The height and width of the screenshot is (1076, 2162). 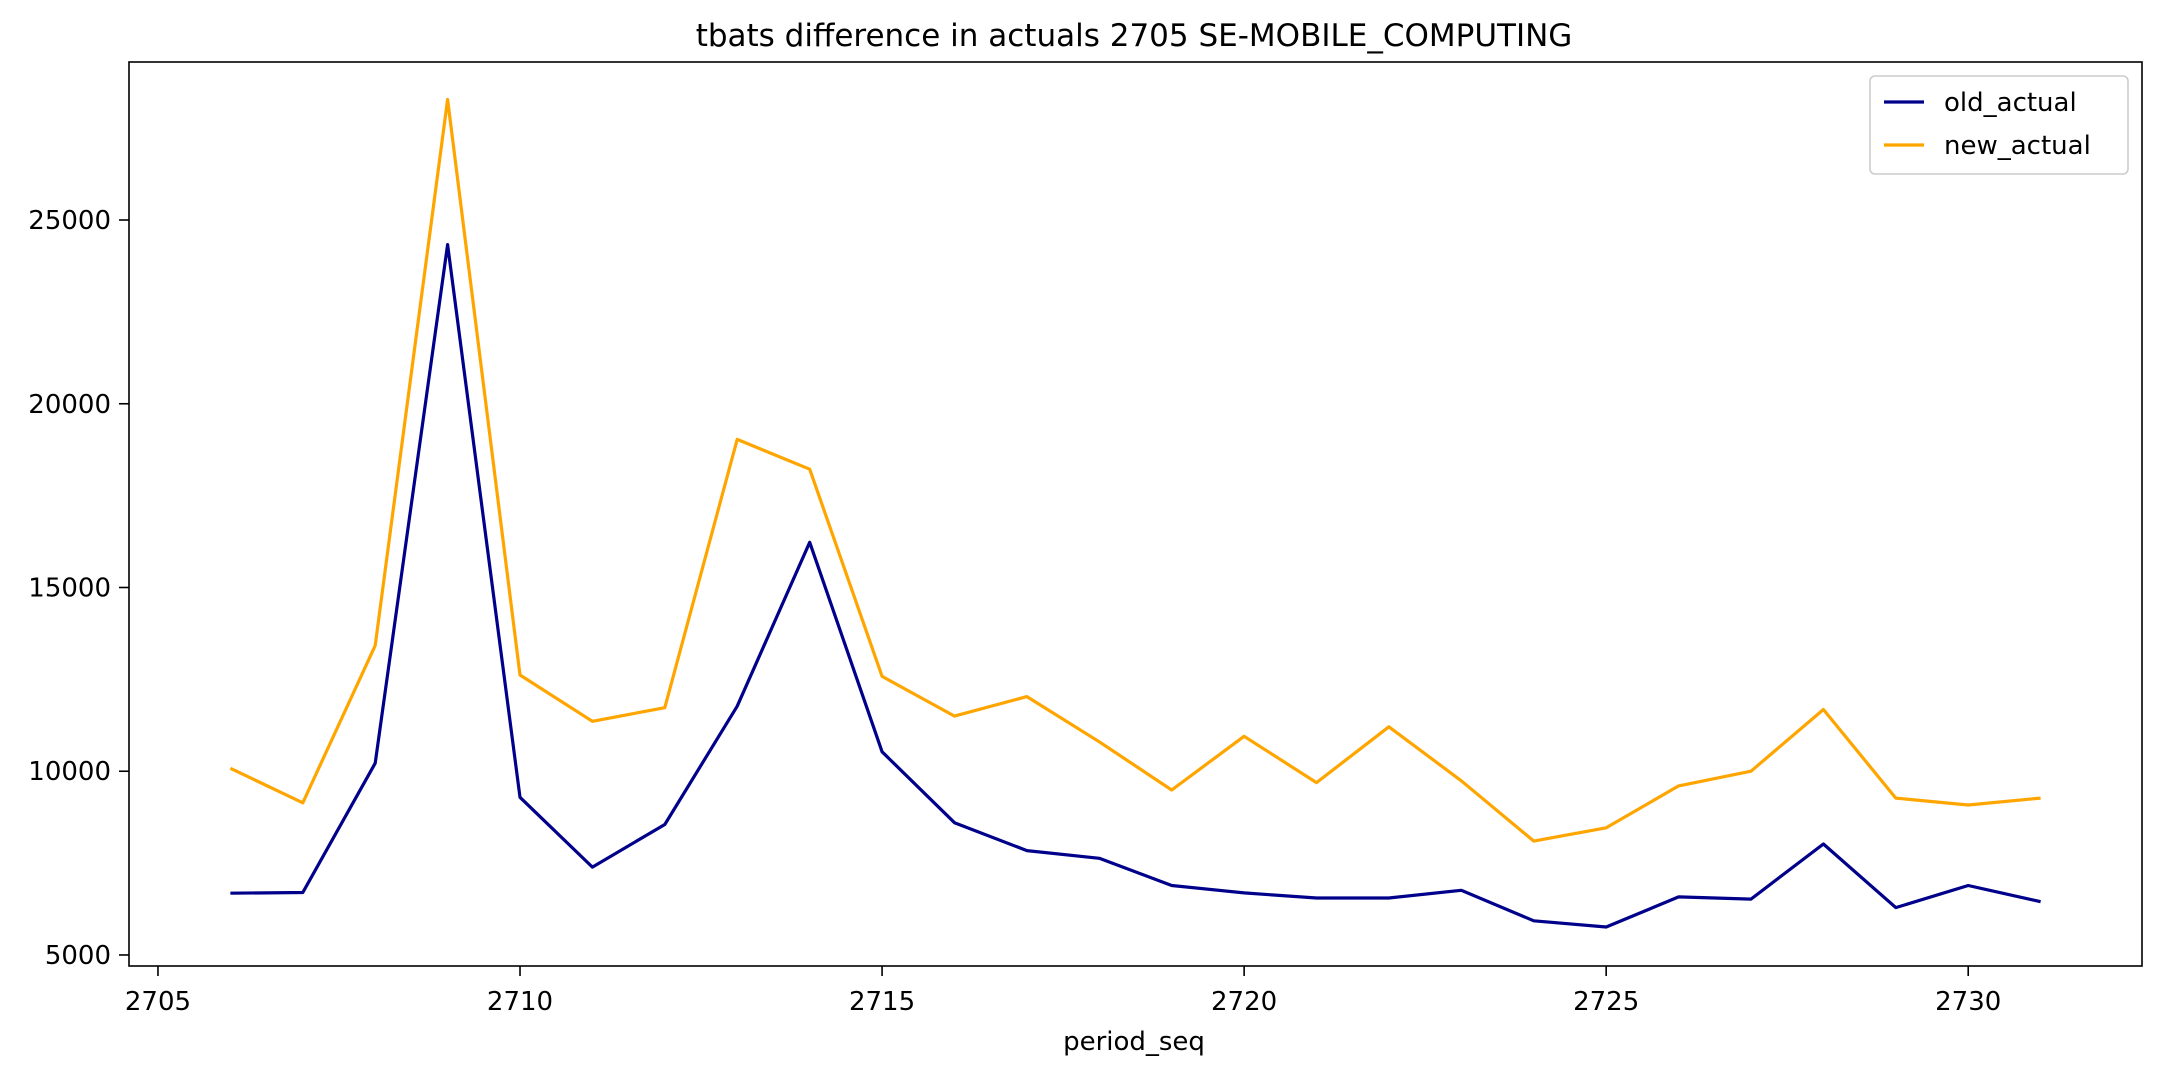 I want to click on legend-label: new_actual, so click(x=2017, y=146).